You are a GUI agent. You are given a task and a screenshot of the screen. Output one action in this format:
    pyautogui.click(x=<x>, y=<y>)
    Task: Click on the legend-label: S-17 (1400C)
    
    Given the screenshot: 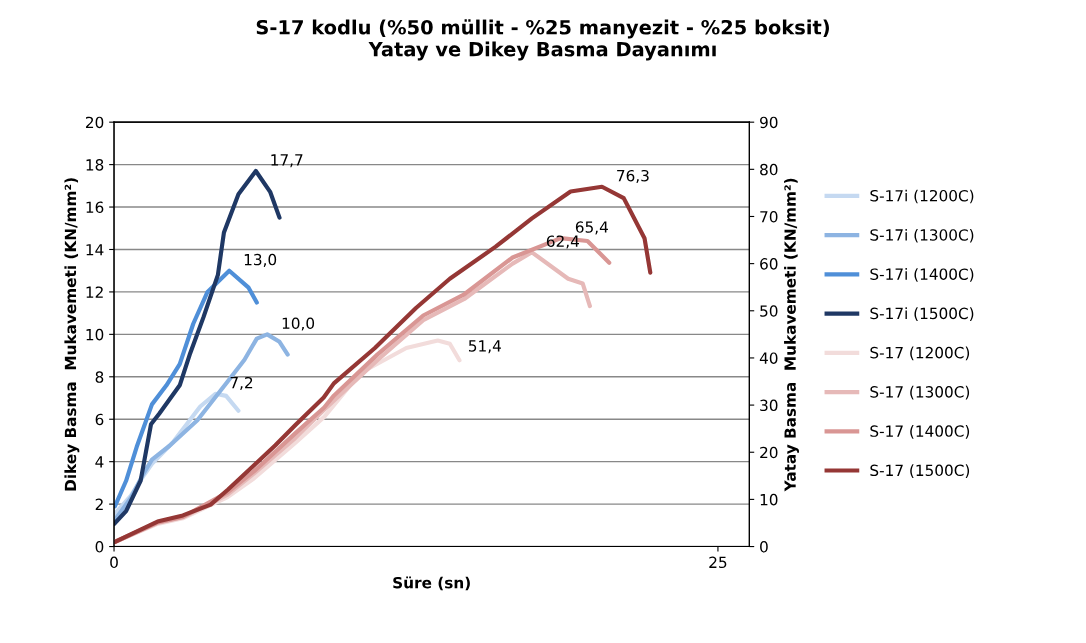 What is the action you would take?
    pyautogui.click(x=920, y=432)
    